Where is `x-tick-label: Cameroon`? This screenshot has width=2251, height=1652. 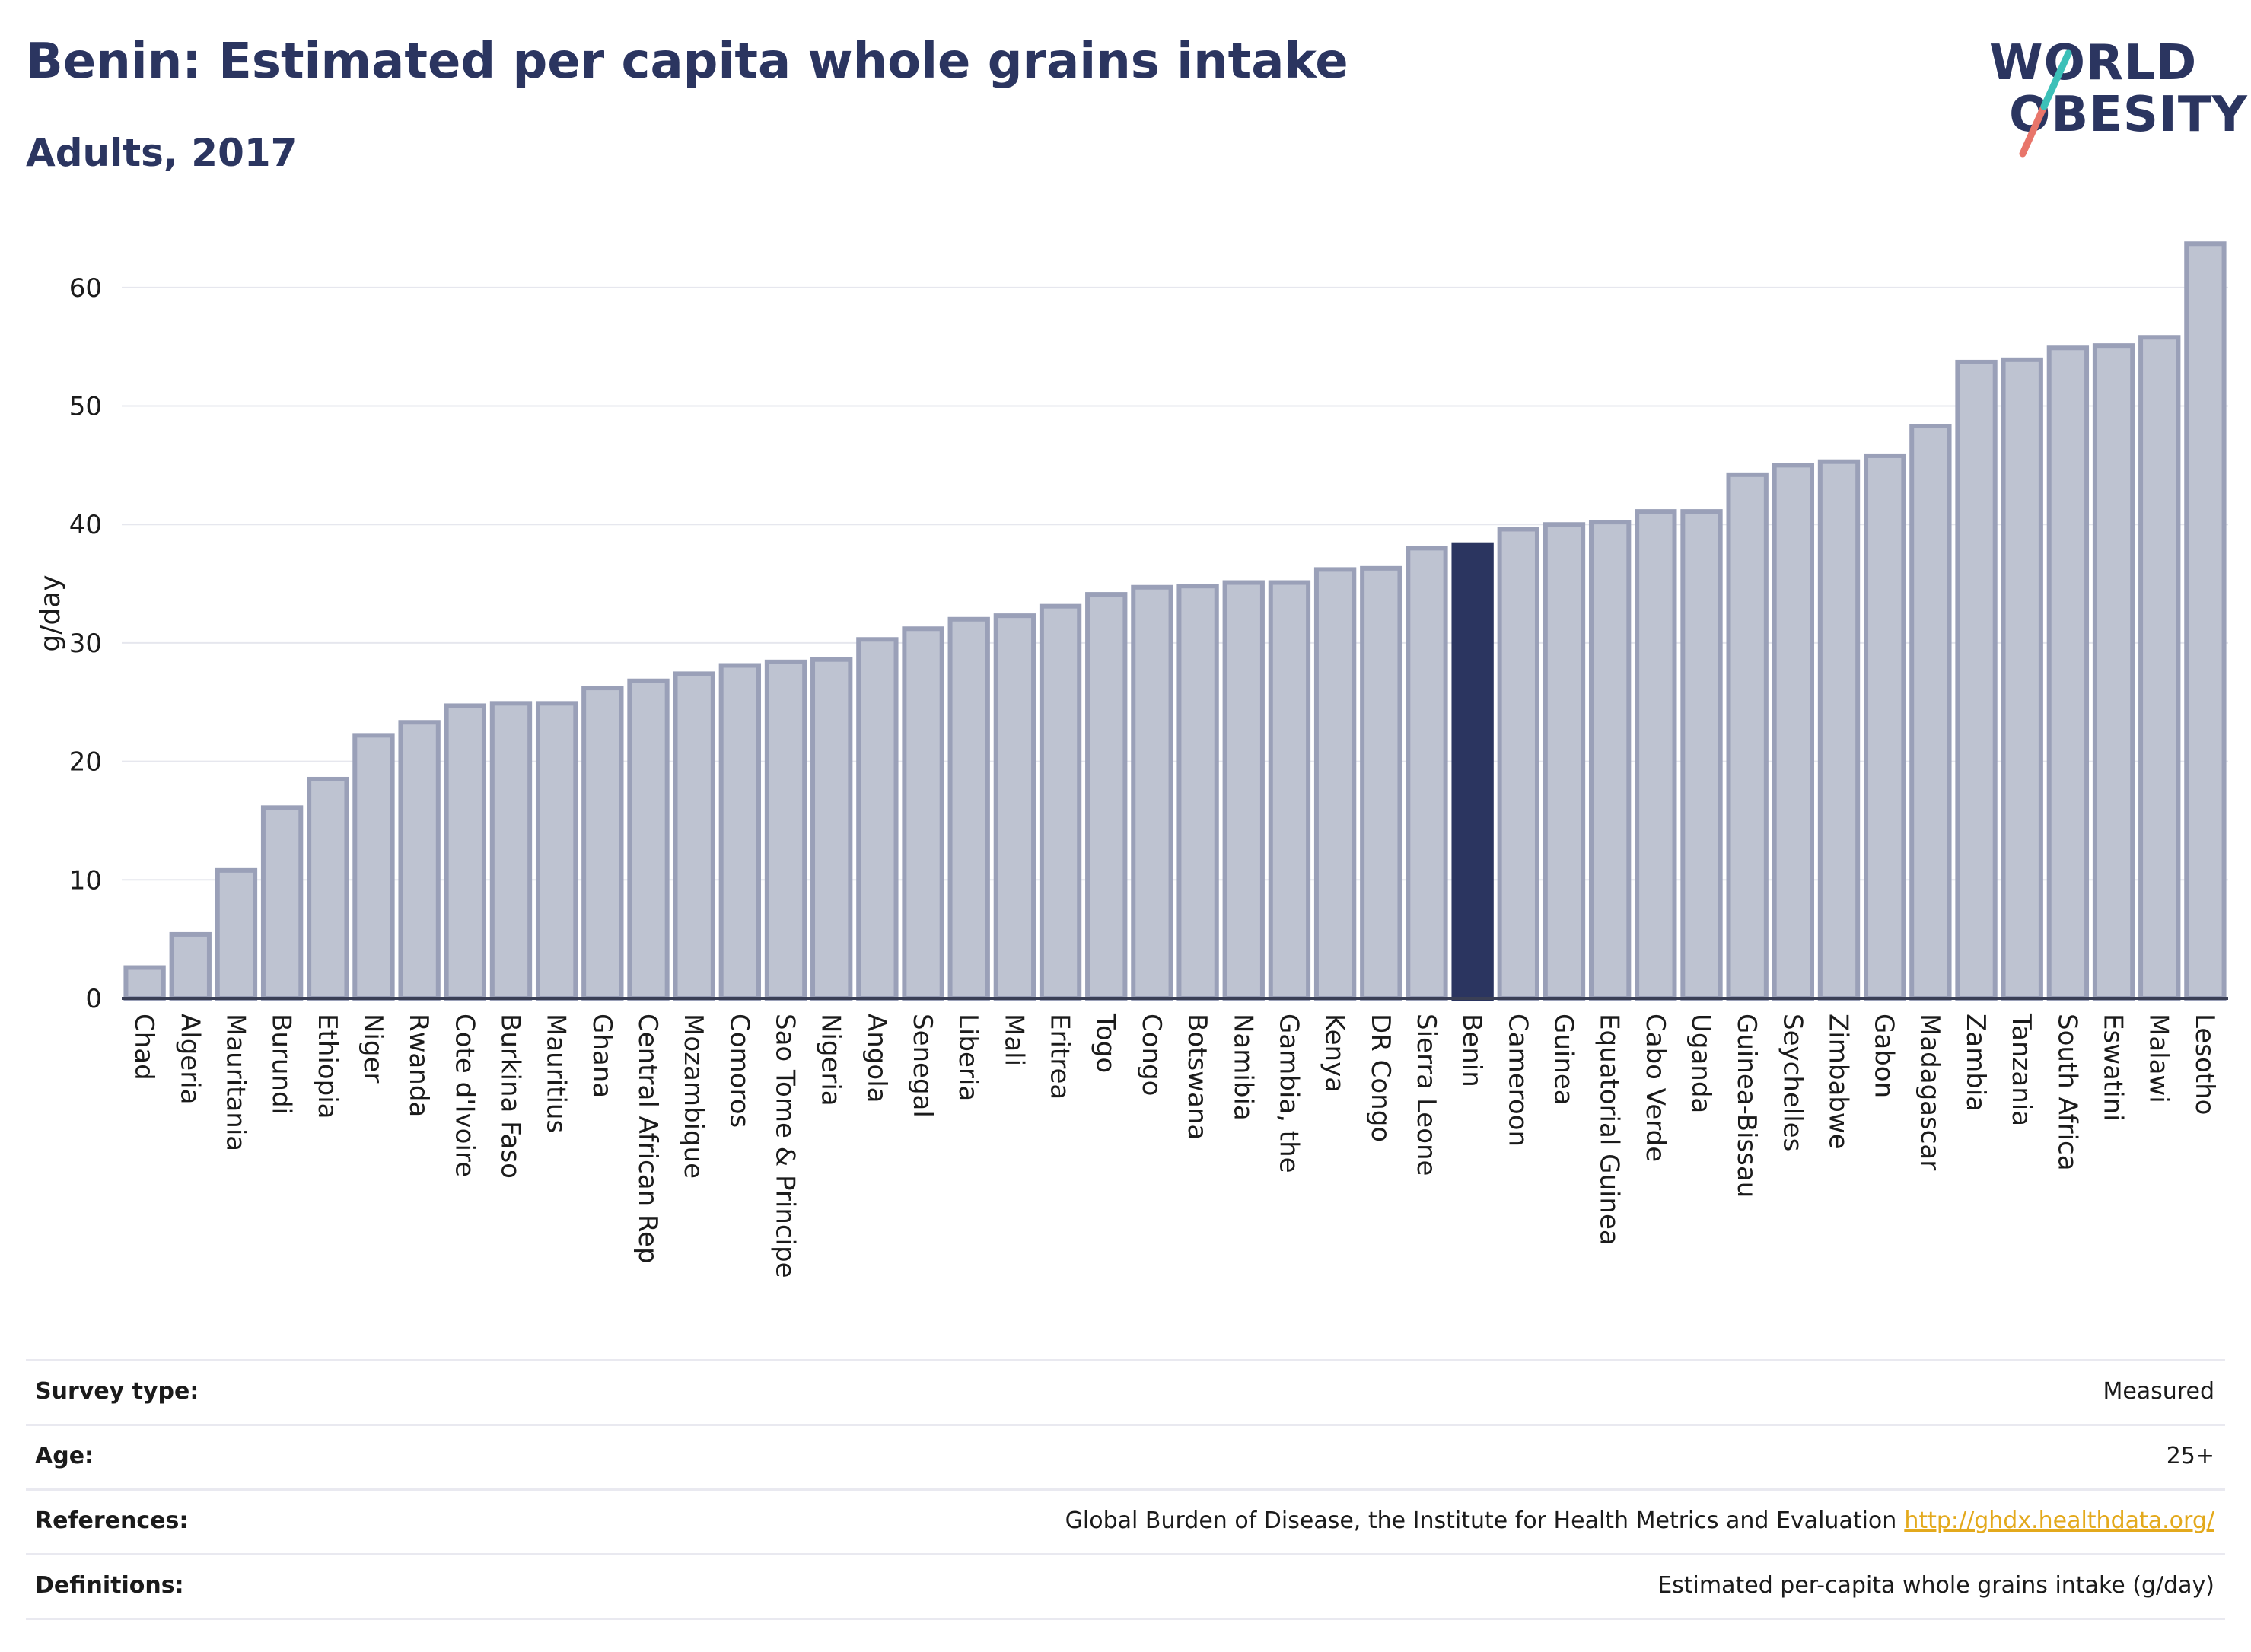 x-tick-label: Cameroon is located at coordinates (1517, 1080).